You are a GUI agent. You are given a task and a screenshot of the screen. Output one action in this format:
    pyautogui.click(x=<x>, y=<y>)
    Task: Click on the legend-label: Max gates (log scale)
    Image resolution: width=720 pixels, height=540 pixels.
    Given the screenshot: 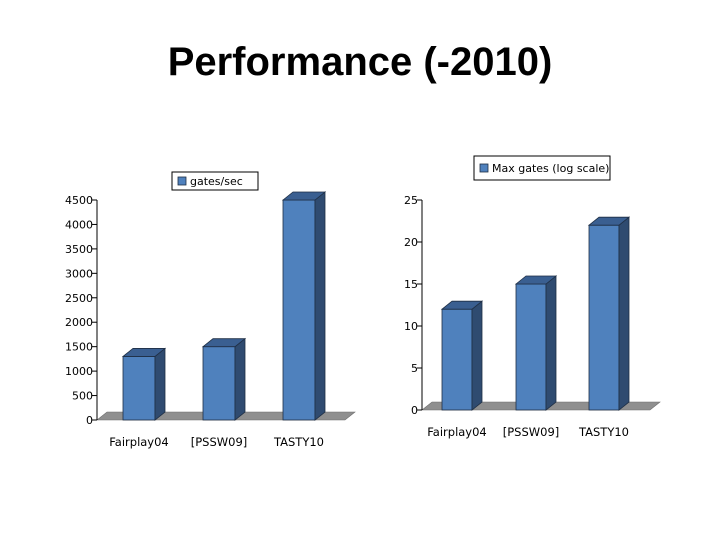 What is the action you would take?
    pyautogui.click(x=550, y=168)
    